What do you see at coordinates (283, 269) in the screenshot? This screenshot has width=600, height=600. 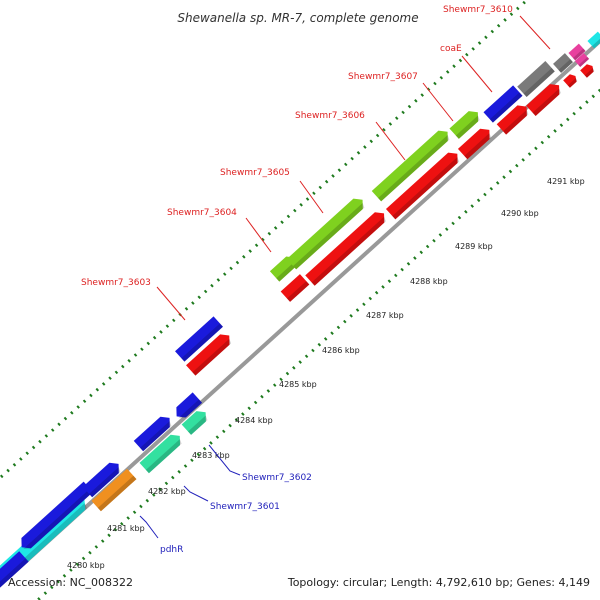 I see `gene-green` at bounding box center [283, 269].